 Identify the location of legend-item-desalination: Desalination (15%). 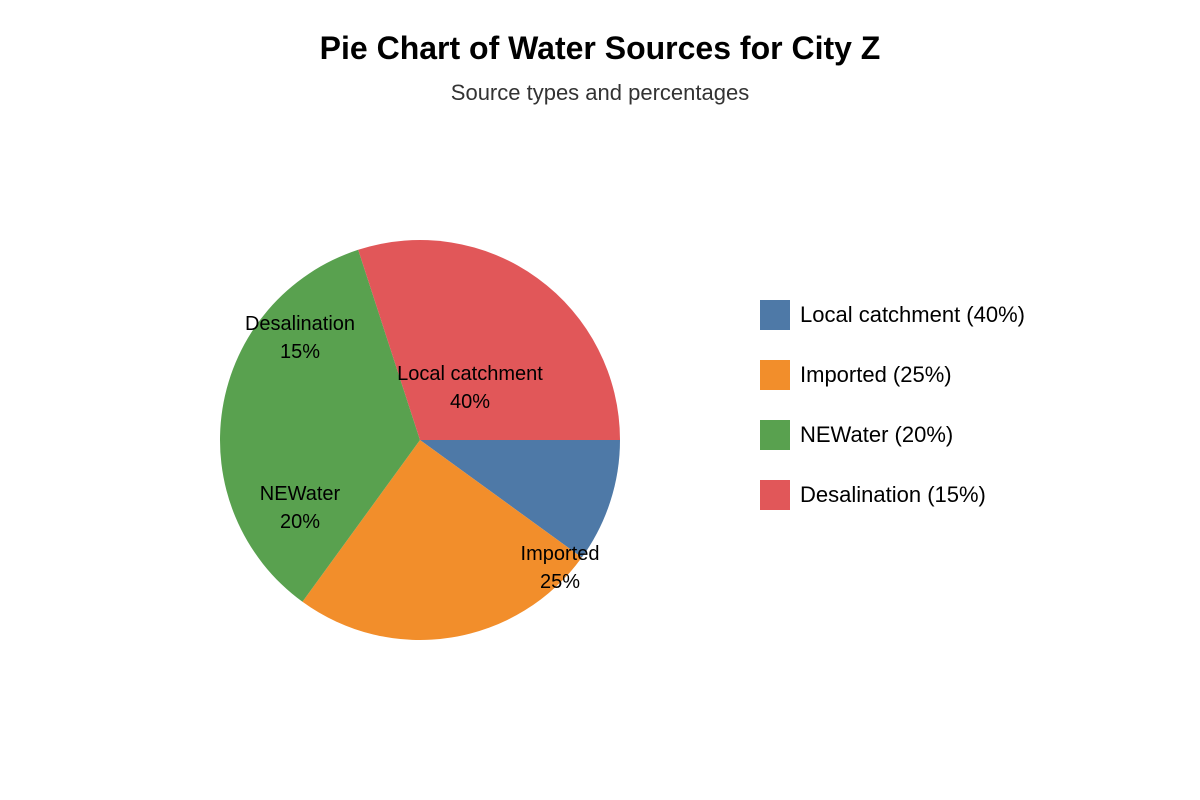
(892, 495).